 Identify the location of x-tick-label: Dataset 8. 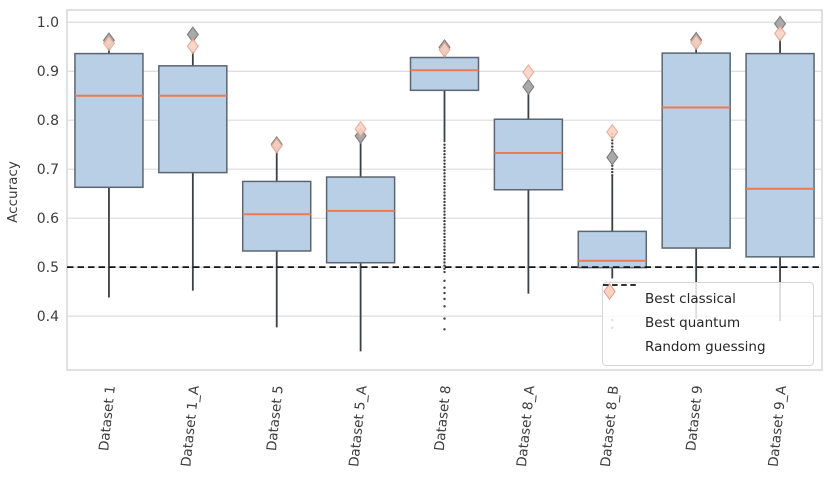
(443, 418).